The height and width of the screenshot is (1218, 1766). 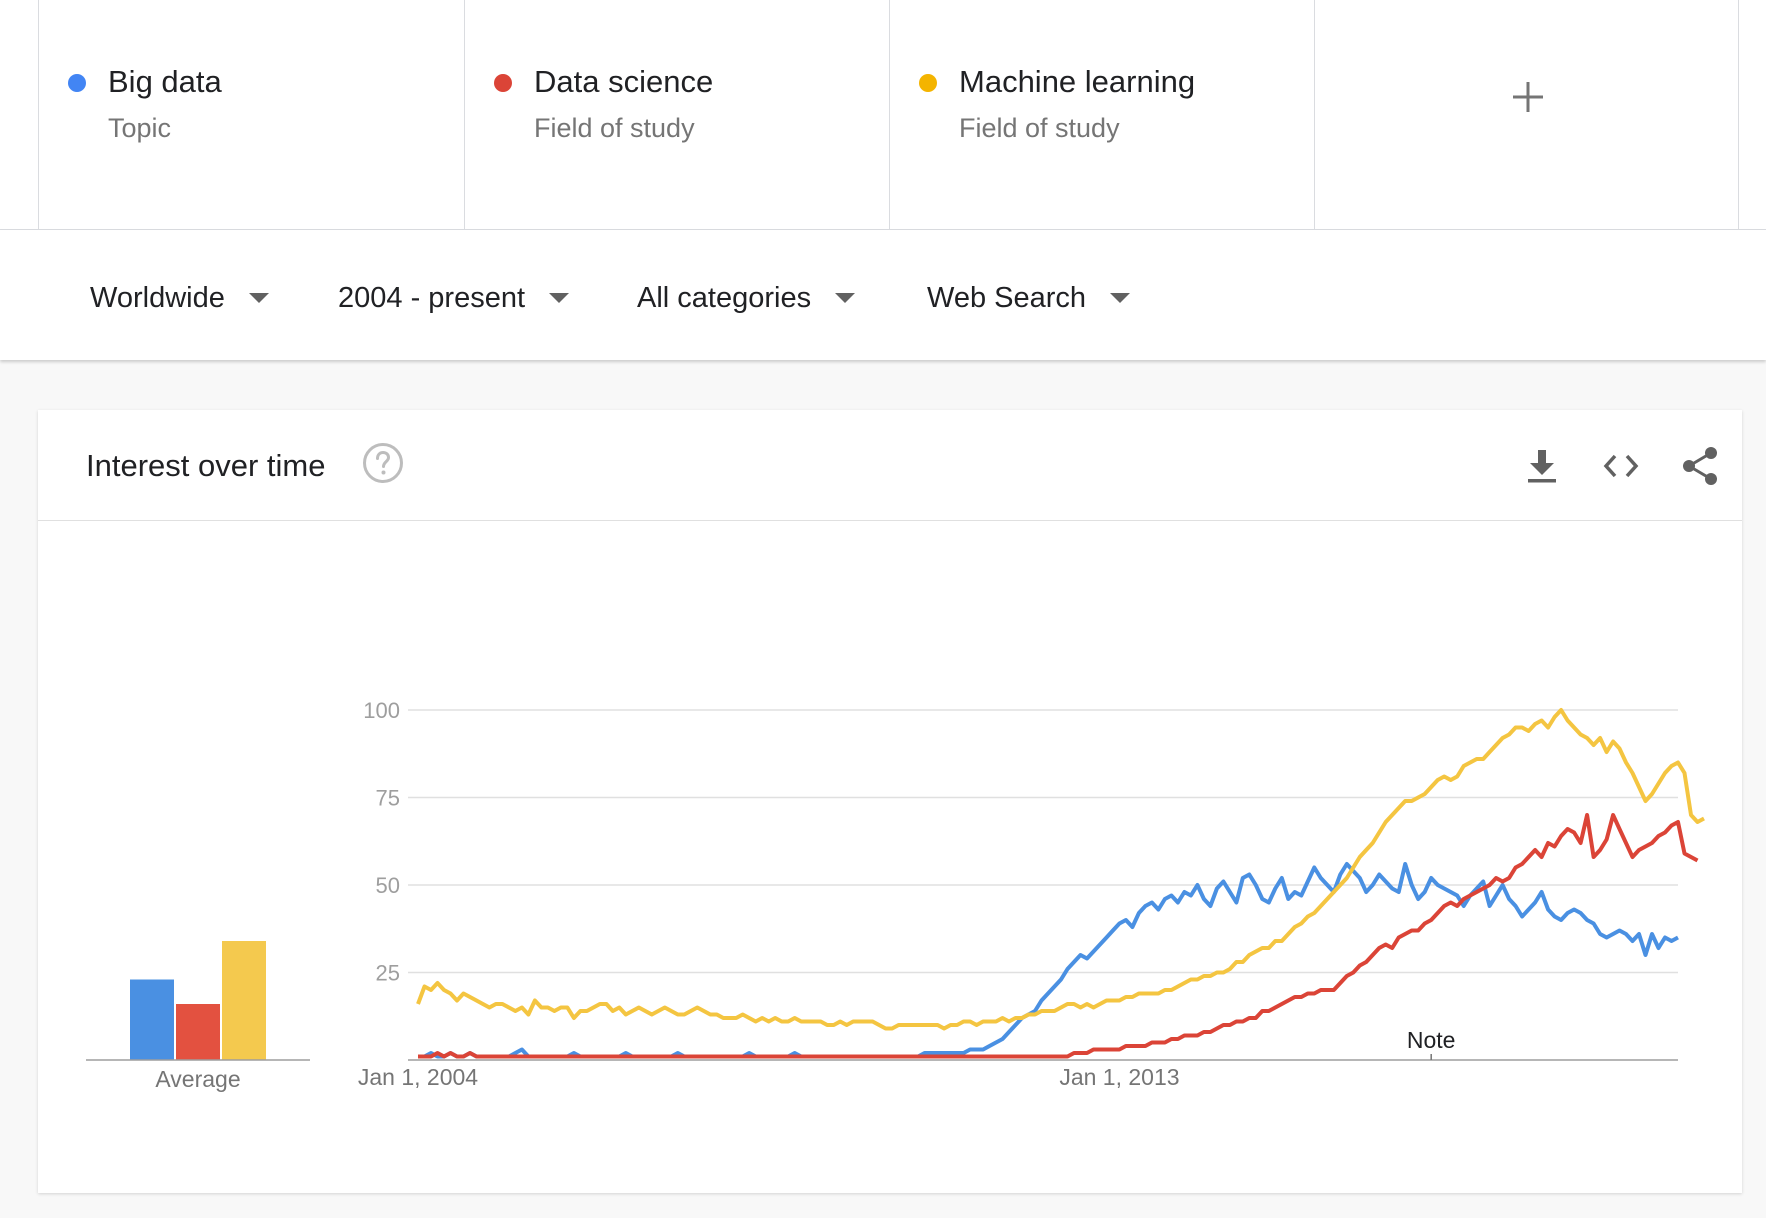 I want to click on category-dropdown: All categories, so click(x=746, y=298).